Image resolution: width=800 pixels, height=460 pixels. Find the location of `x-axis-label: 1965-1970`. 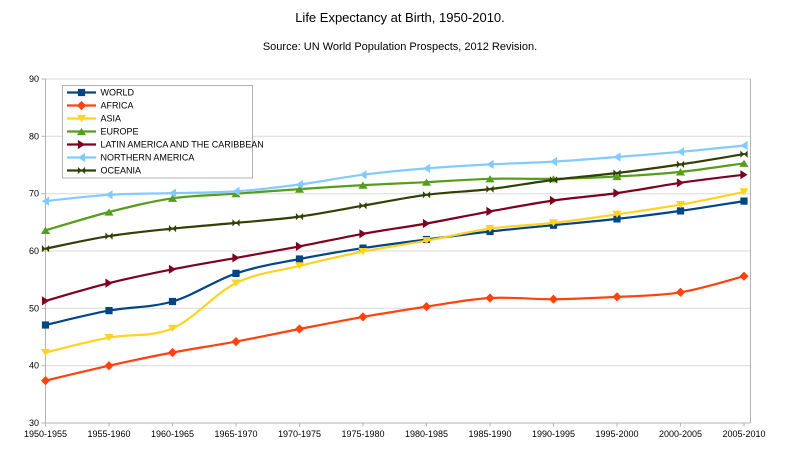

x-axis-label: 1965-1970 is located at coordinates (235, 434).